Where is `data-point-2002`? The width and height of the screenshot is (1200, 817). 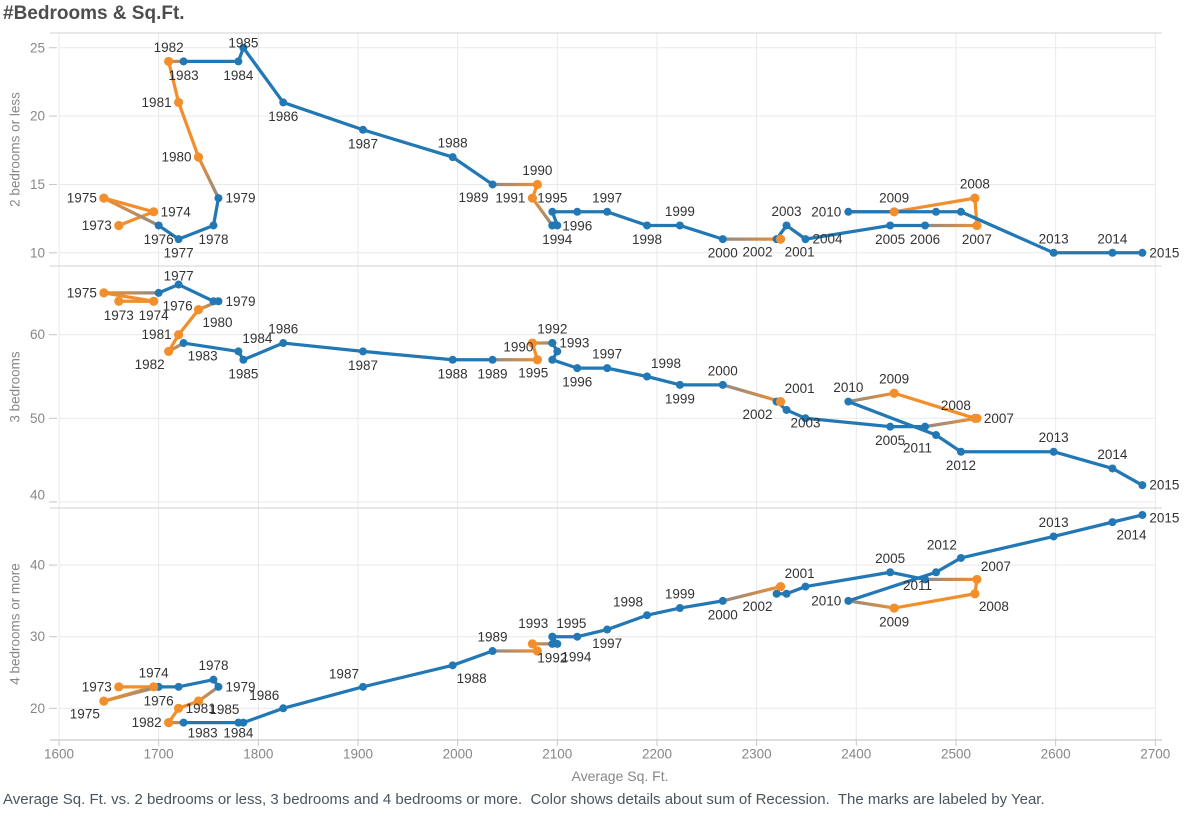 data-point-2002 is located at coordinates (776, 593).